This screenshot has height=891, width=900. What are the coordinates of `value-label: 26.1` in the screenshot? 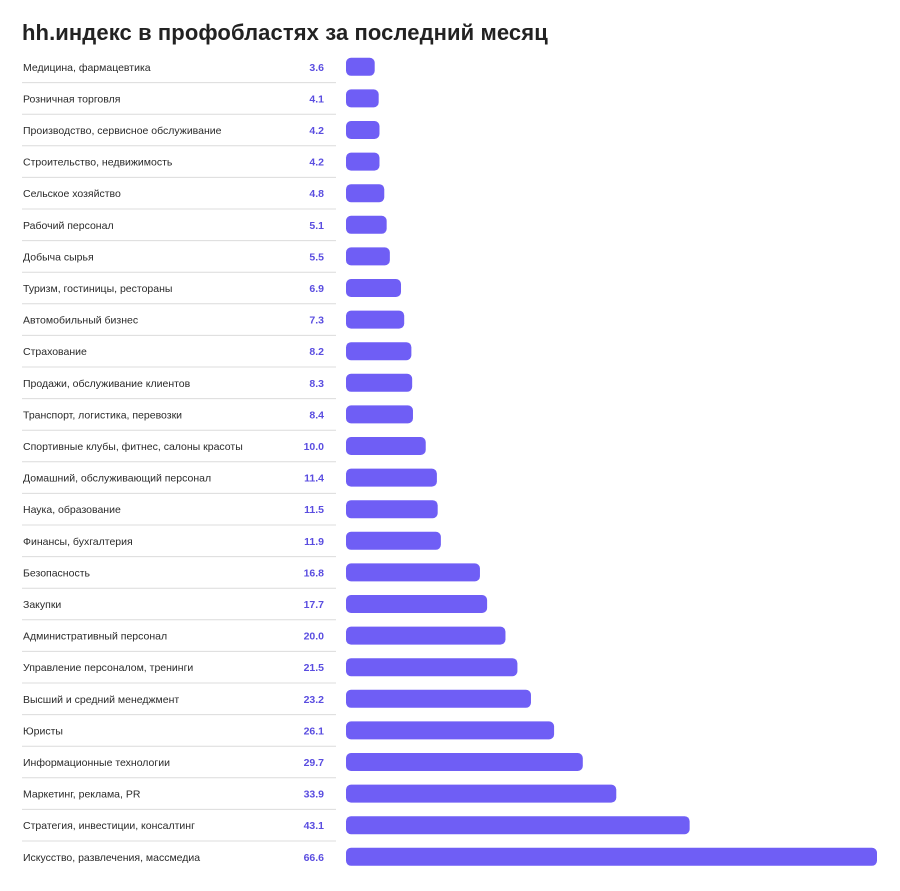 It's located at (314, 731).